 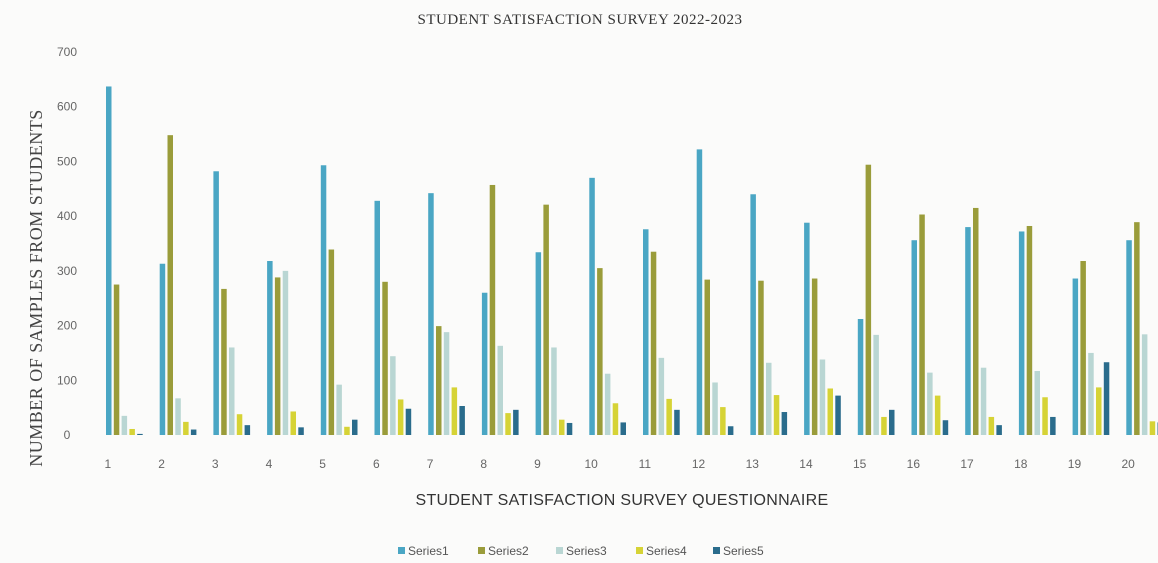 What do you see at coordinates (500, 390) in the screenshot?
I see `bar-series3-q8` at bounding box center [500, 390].